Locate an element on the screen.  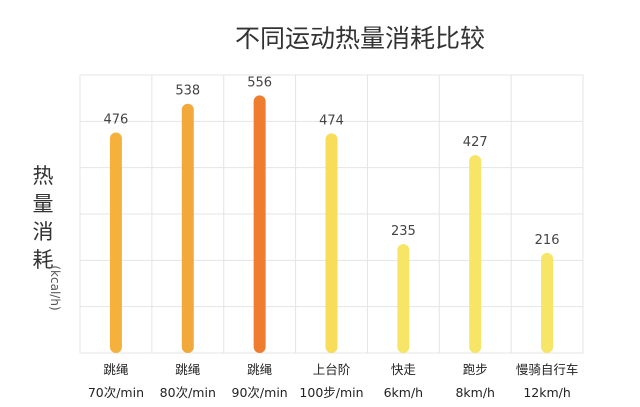
y-axis-label-char: 量 is located at coordinates (43, 204).